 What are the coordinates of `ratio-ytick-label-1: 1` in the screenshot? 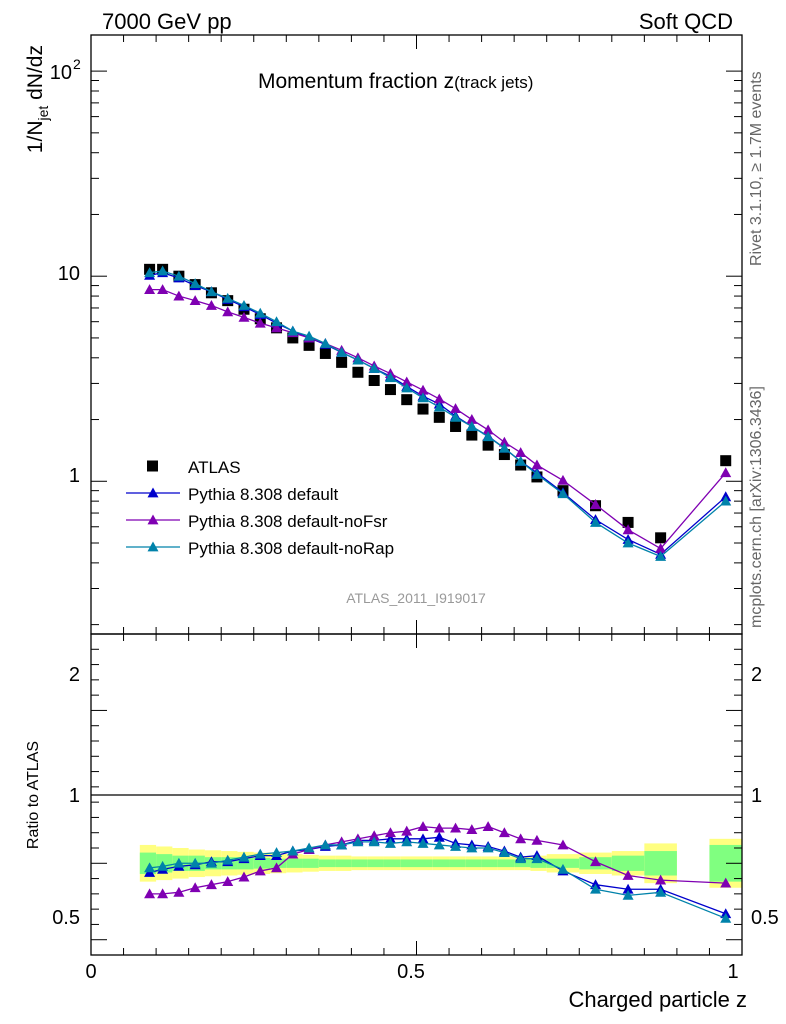 It's located at (74, 796).